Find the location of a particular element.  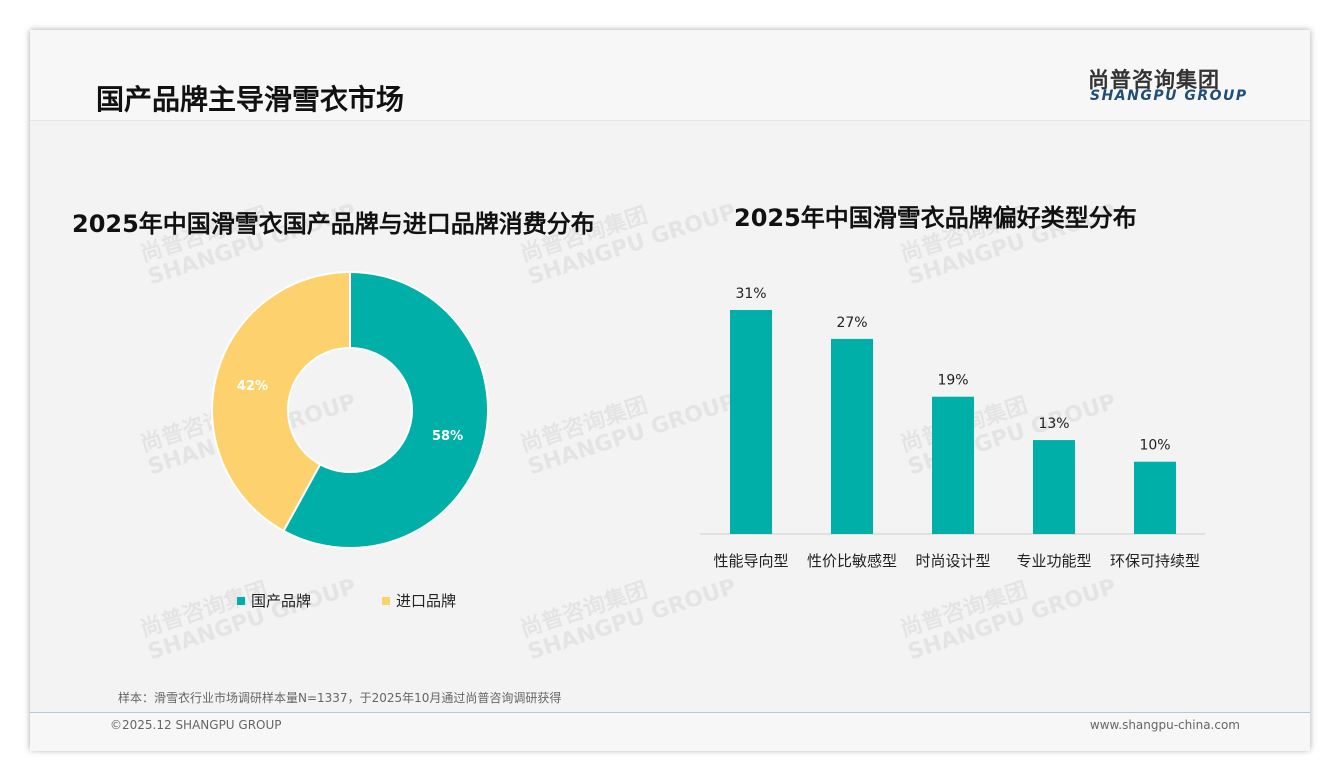

x-tick-label: 环保可持续型 is located at coordinates (1155, 561).